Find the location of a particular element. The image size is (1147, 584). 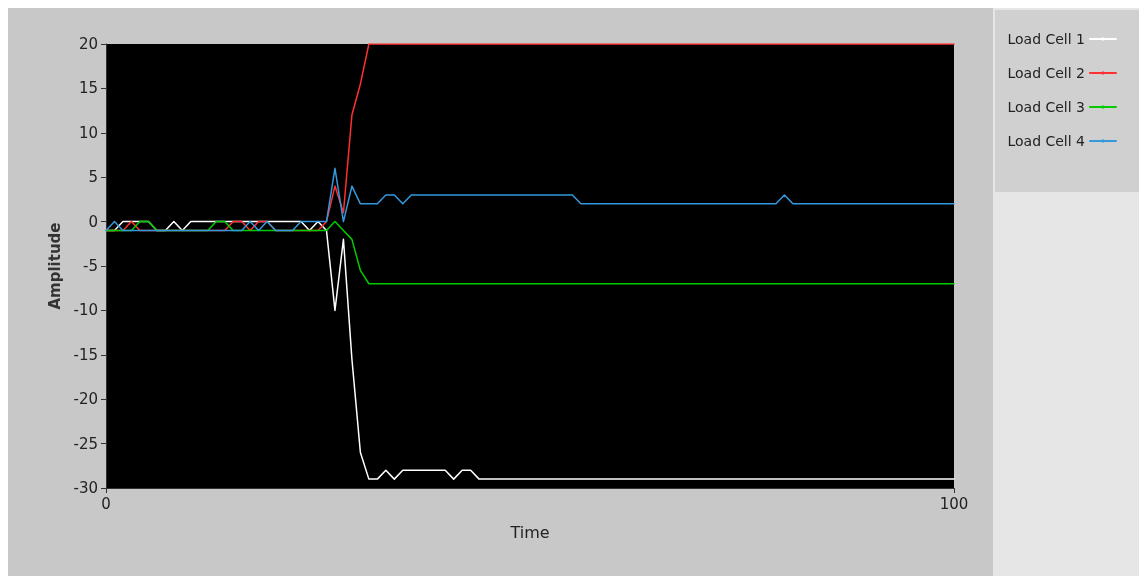

y-tick-label: -30 is located at coordinates (85, 488).